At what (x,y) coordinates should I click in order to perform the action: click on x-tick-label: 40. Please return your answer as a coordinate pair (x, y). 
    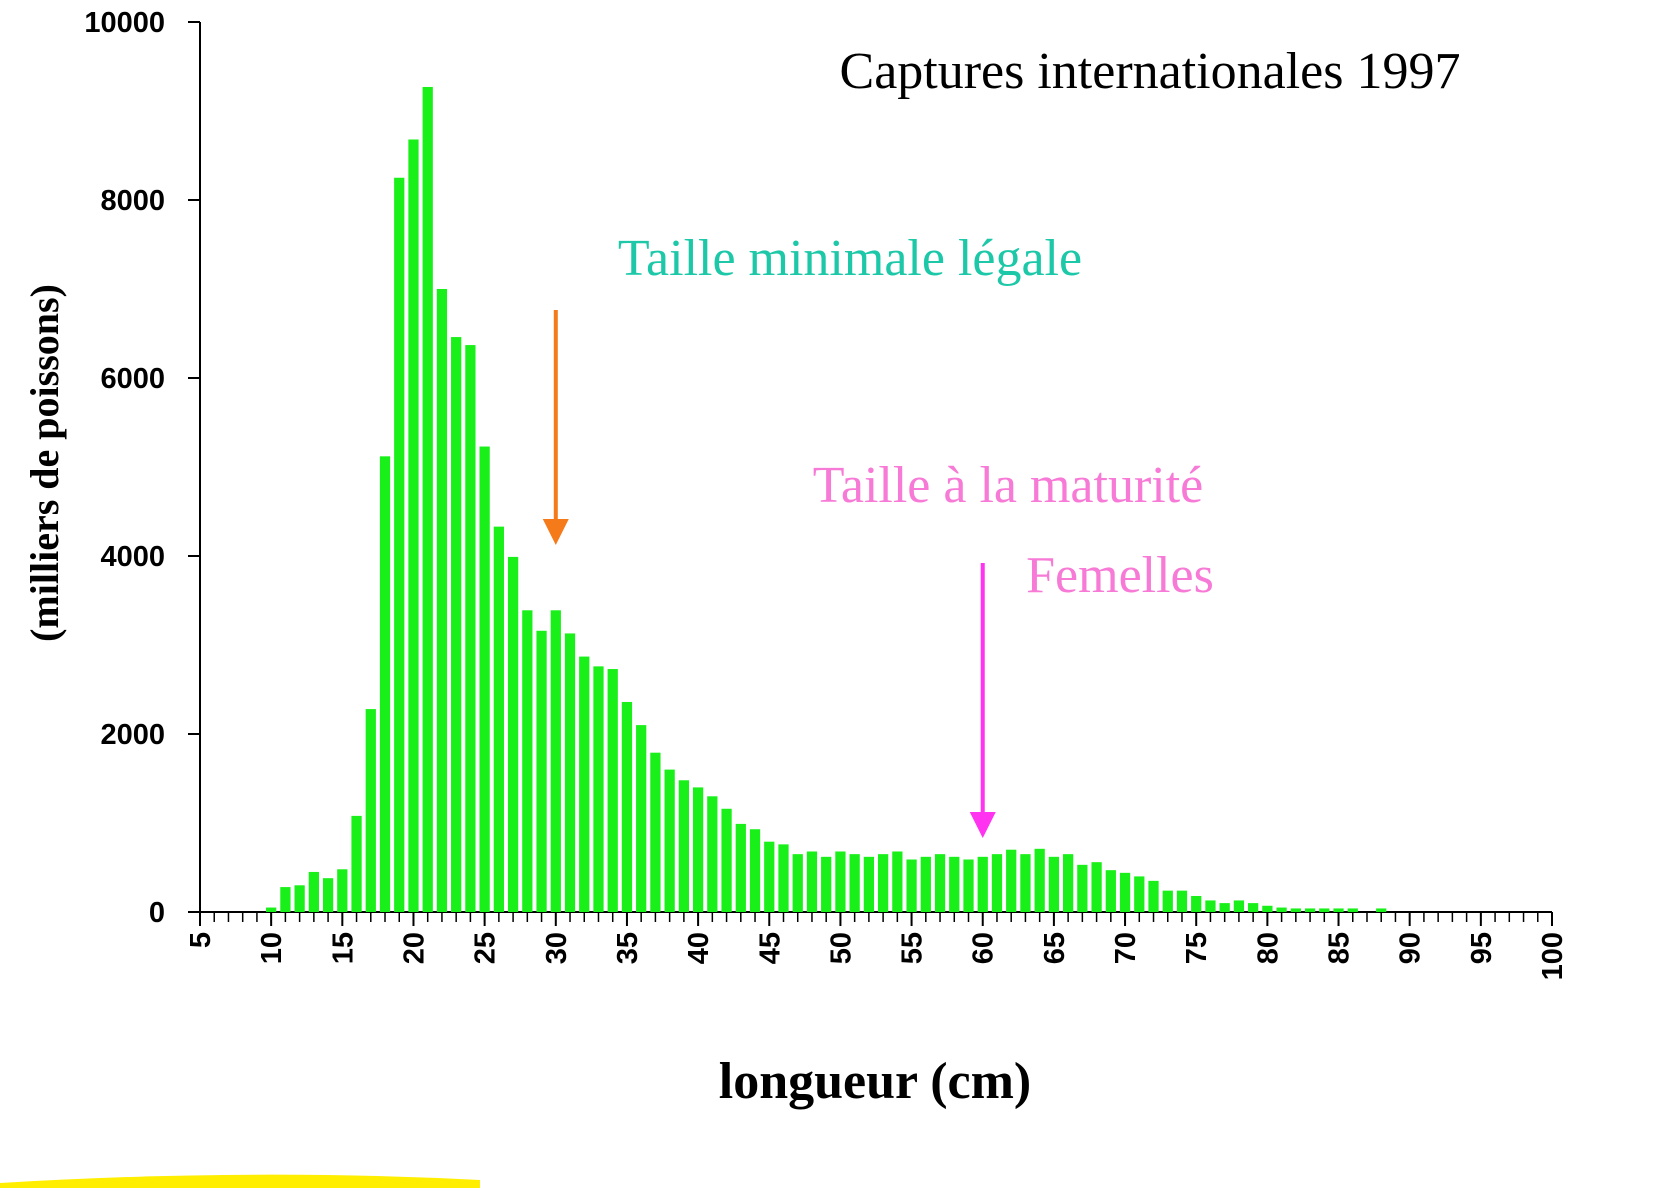
    Looking at the image, I should click on (699, 948).